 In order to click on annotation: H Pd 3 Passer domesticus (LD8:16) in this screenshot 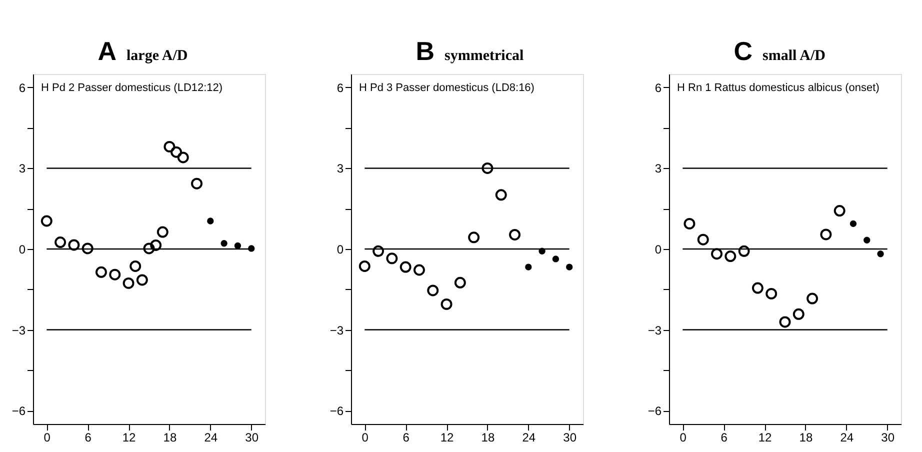, I will do `click(446, 88)`.